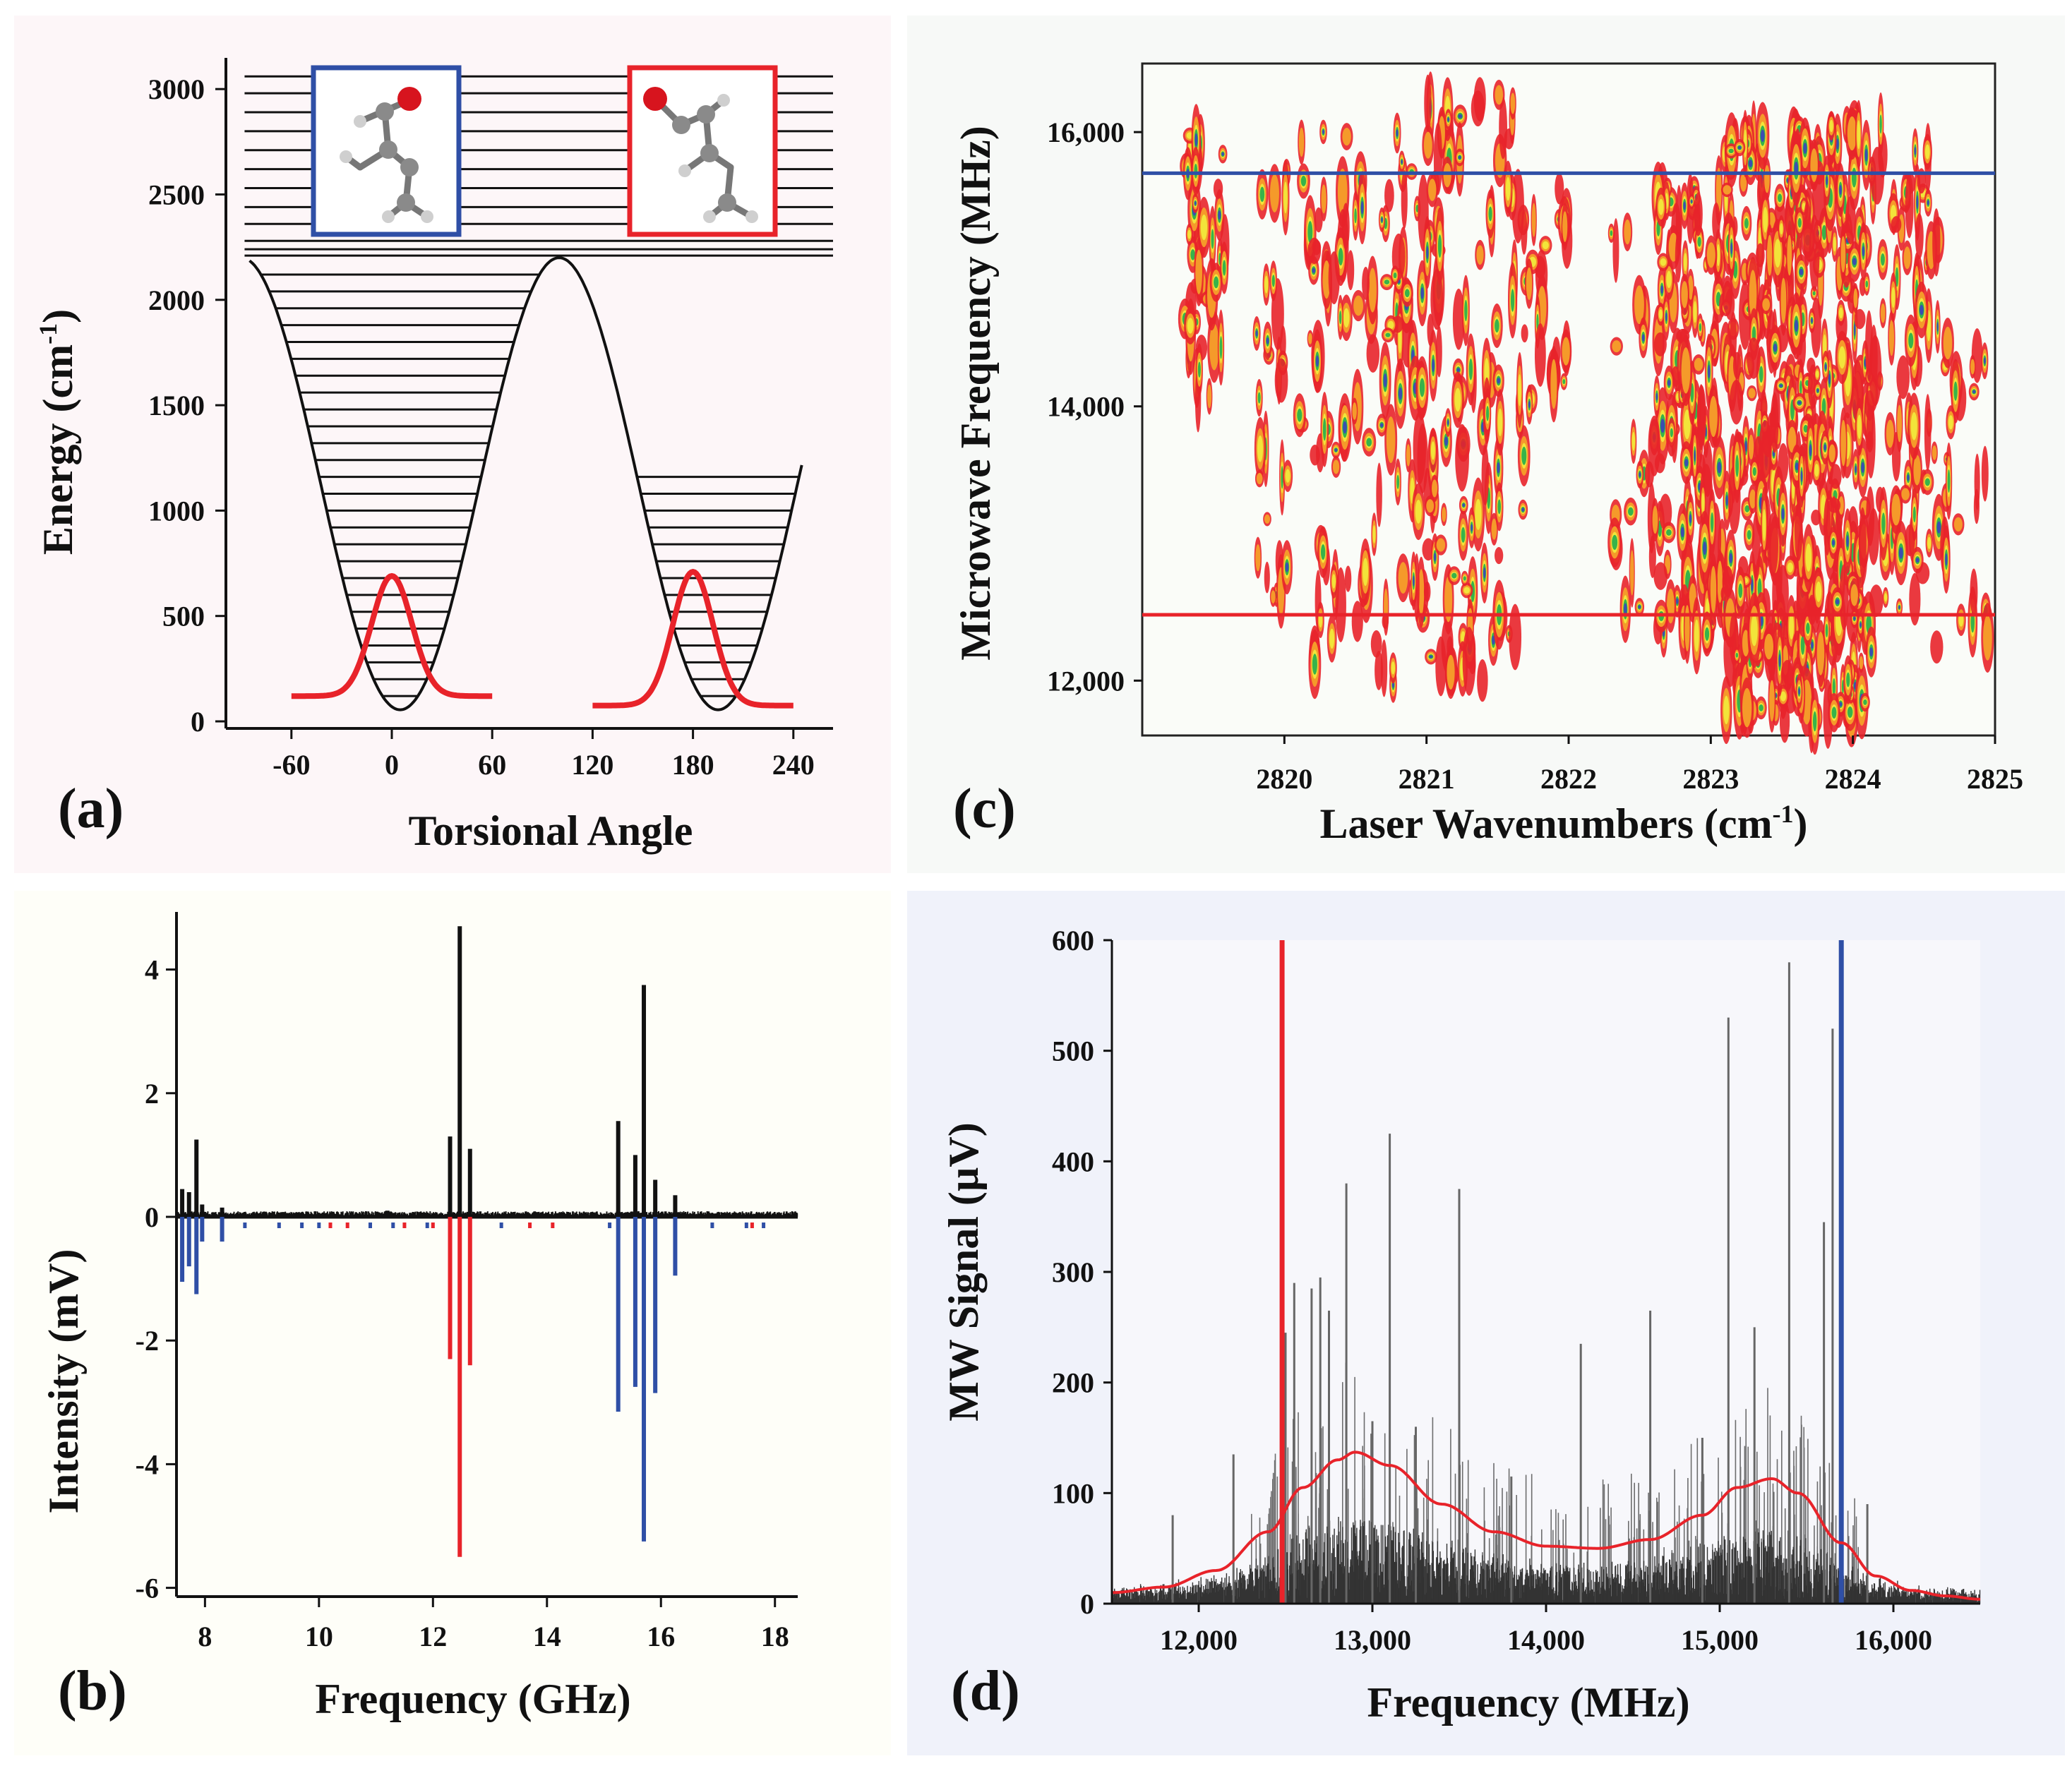 Image resolution: width=2072 pixels, height=1766 pixels. I want to click on y-tick-label: 12,000, so click(1086, 681).